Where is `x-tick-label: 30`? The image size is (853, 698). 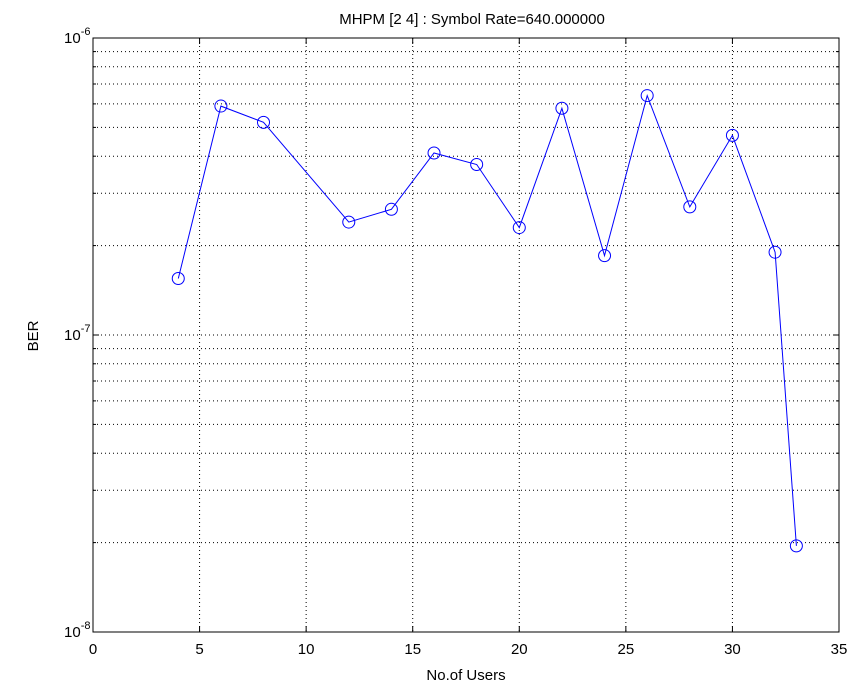
x-tick-label: 30 is located at coordinates (732, 649).